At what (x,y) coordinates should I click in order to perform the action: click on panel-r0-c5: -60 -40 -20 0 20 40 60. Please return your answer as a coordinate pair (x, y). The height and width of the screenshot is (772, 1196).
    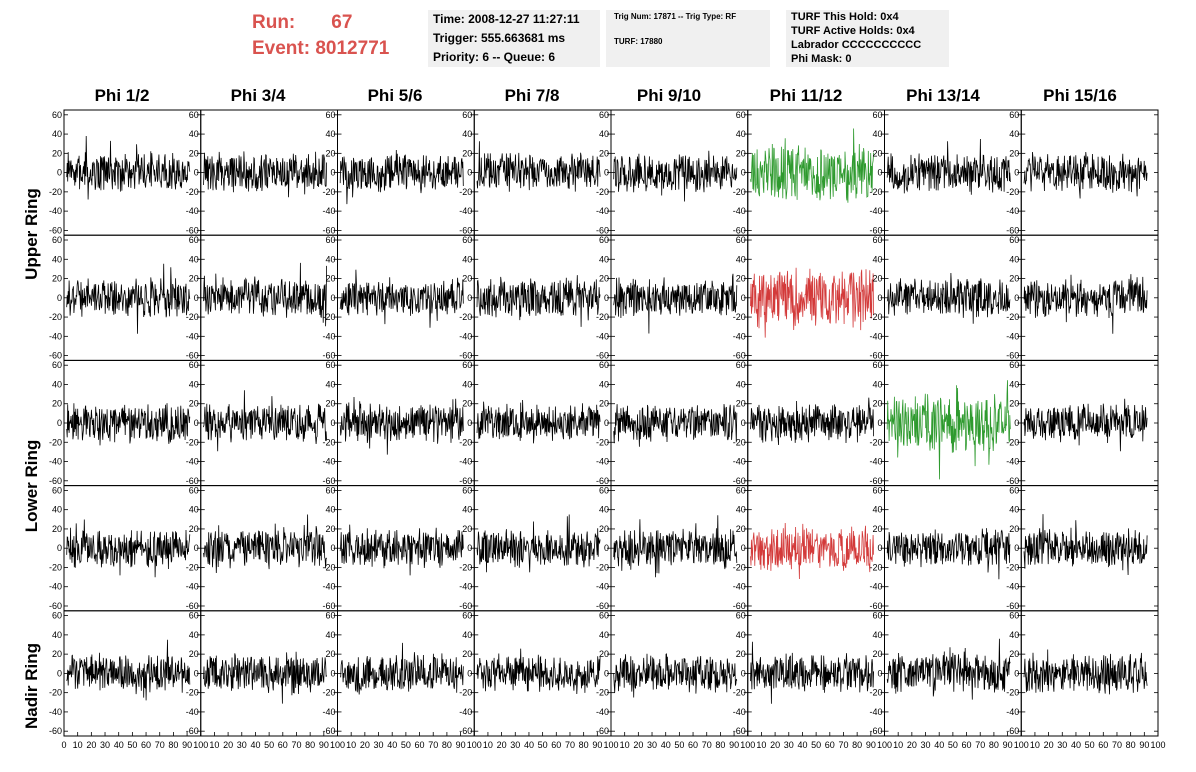
    Looking at the image, I should click on (809, 172).